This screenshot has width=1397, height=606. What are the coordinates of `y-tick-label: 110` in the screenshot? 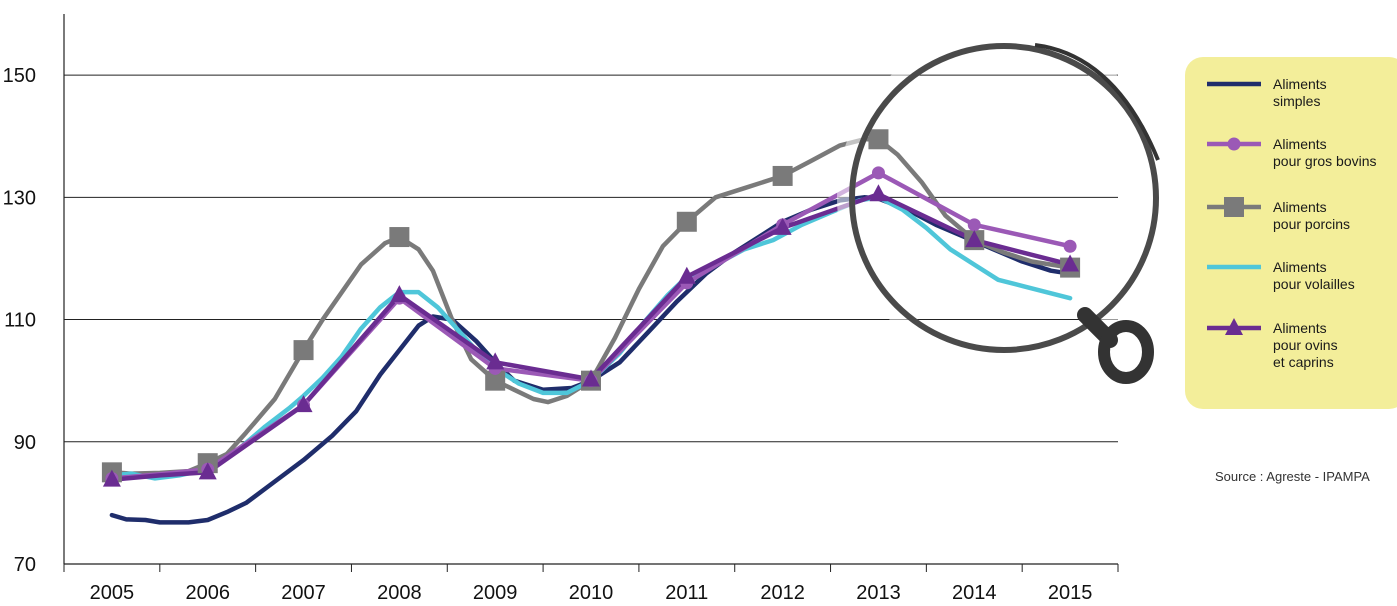 It's located at (20, 321).